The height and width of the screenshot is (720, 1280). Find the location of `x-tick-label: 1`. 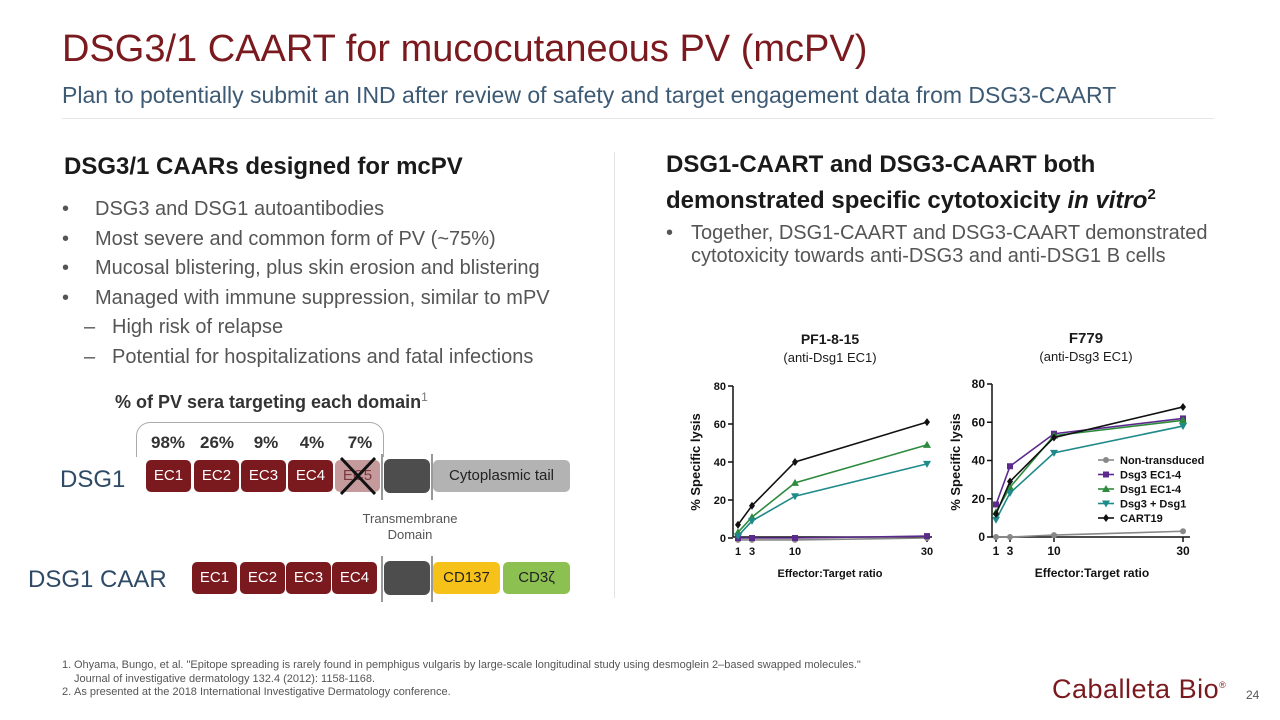

x-tick-label: 1 is located at coordinates (738, 552).